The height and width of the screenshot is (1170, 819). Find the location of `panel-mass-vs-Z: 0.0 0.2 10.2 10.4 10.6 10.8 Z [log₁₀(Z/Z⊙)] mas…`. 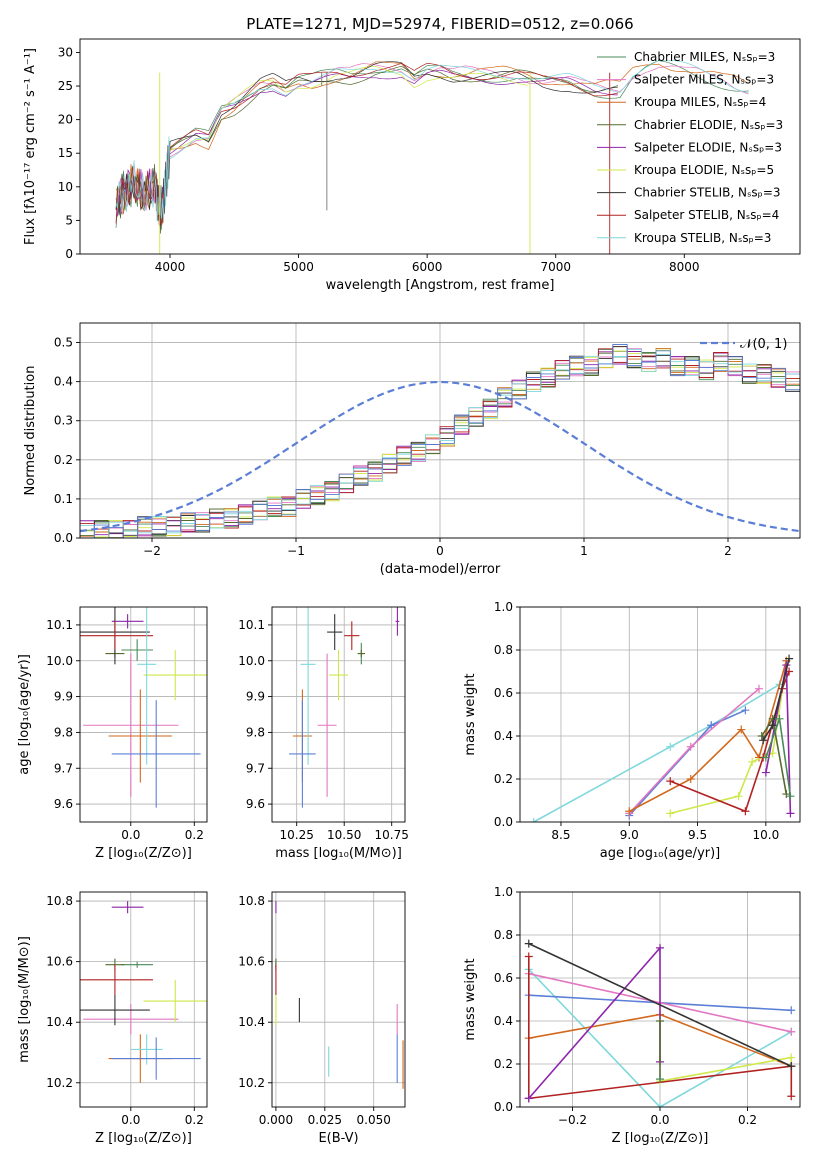

panel-mass-vs-Z: 0.0 0.2 10.2 10.4 10.6 10.8 Z [log₁₀(Z/Z⊙)] mas… is located at coordinates (112, 1018).